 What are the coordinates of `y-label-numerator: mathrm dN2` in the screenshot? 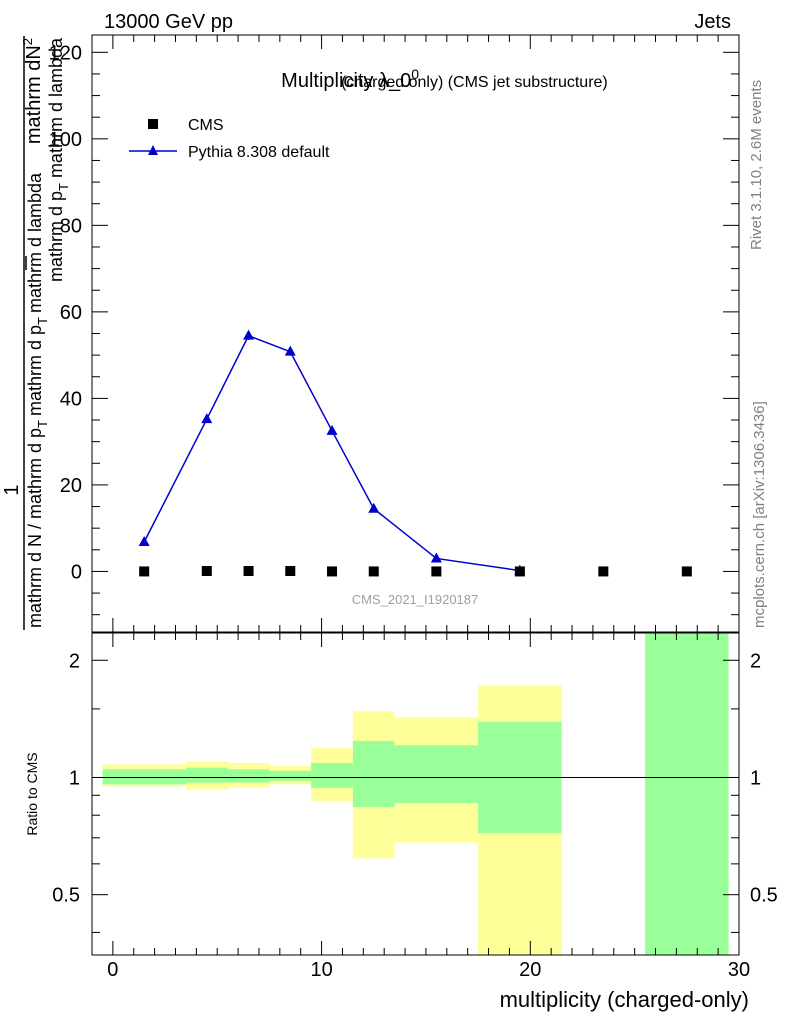 It's located at (32, 91).